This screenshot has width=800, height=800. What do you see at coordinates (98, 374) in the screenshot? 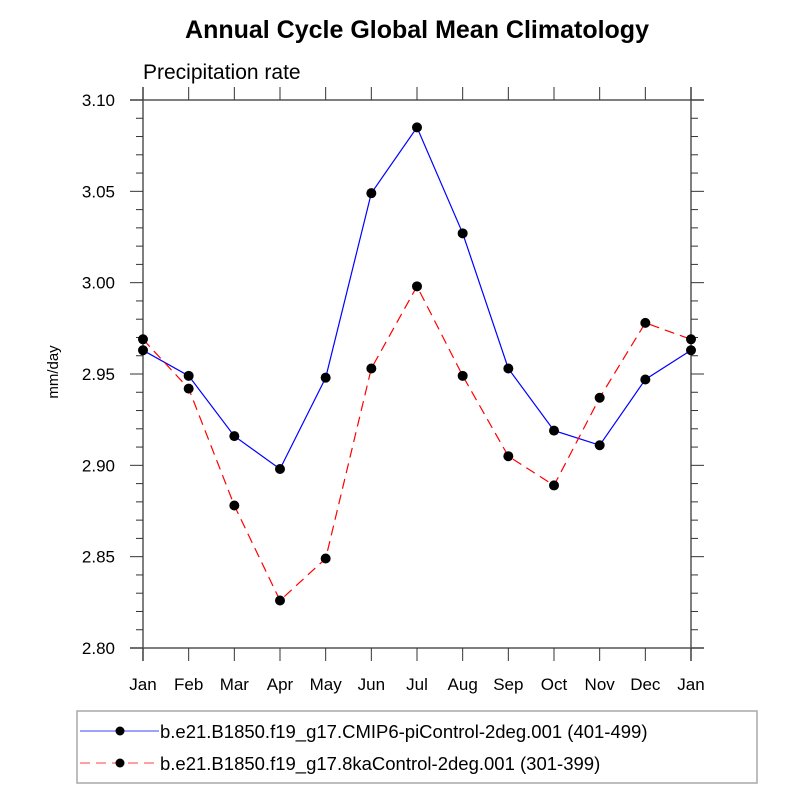
I see `y-tick-label: 2.95` at bounding box center [98, 374].